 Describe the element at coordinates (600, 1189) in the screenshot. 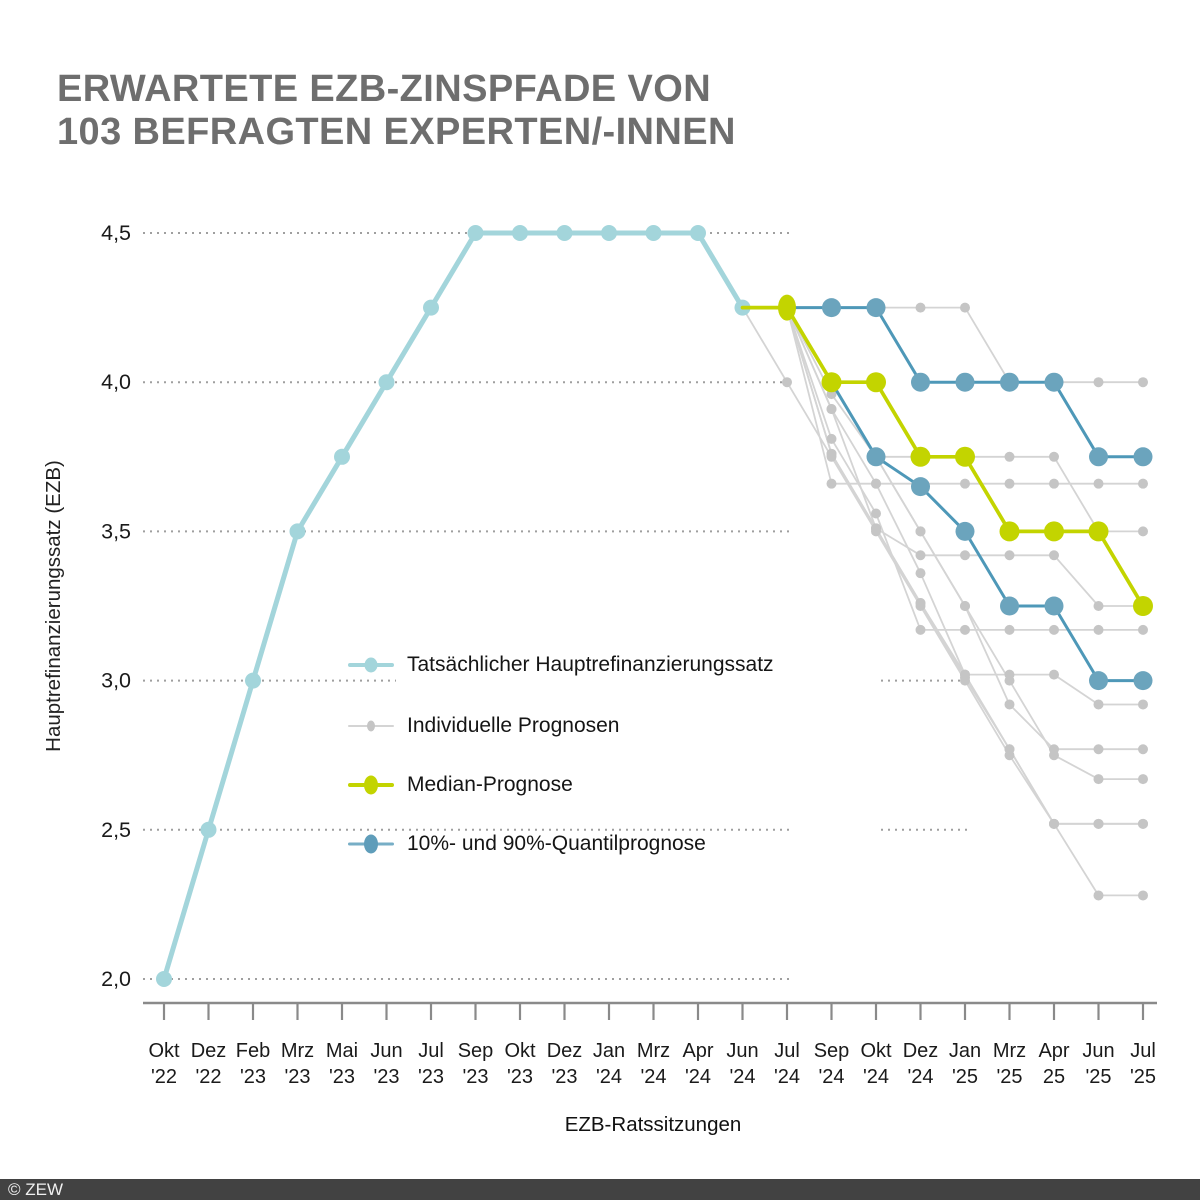

I see `footer-bar: © ZEW` at that location.